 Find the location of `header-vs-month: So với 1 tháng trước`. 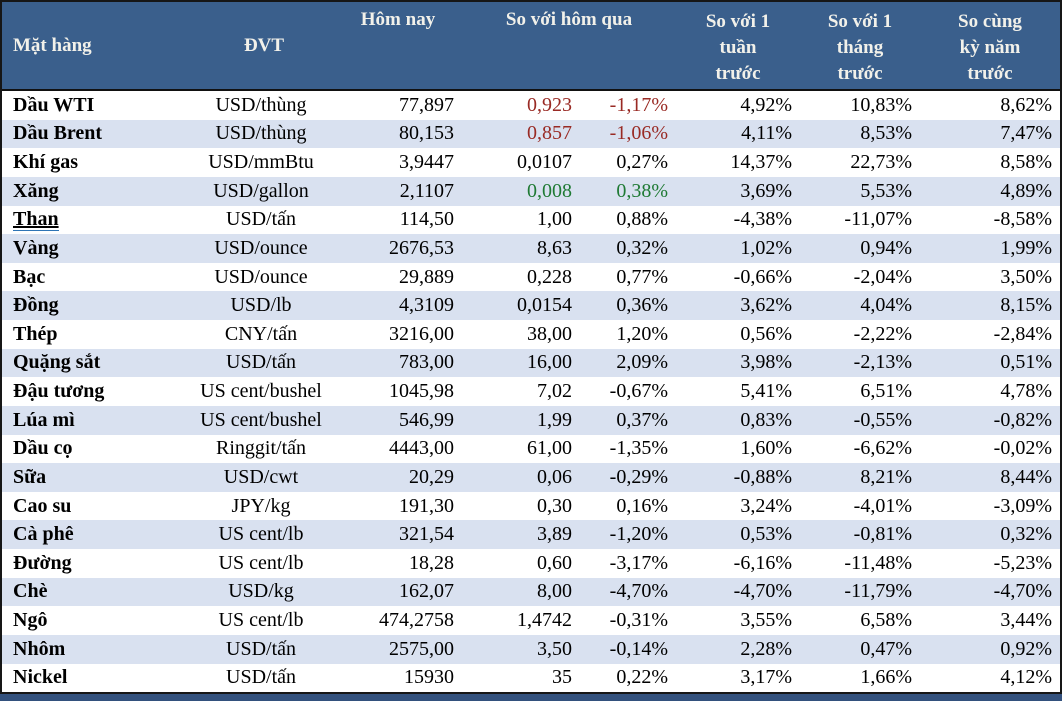

header-vs-month: So với 1 tháng trước is located at coordinates (860, 48).